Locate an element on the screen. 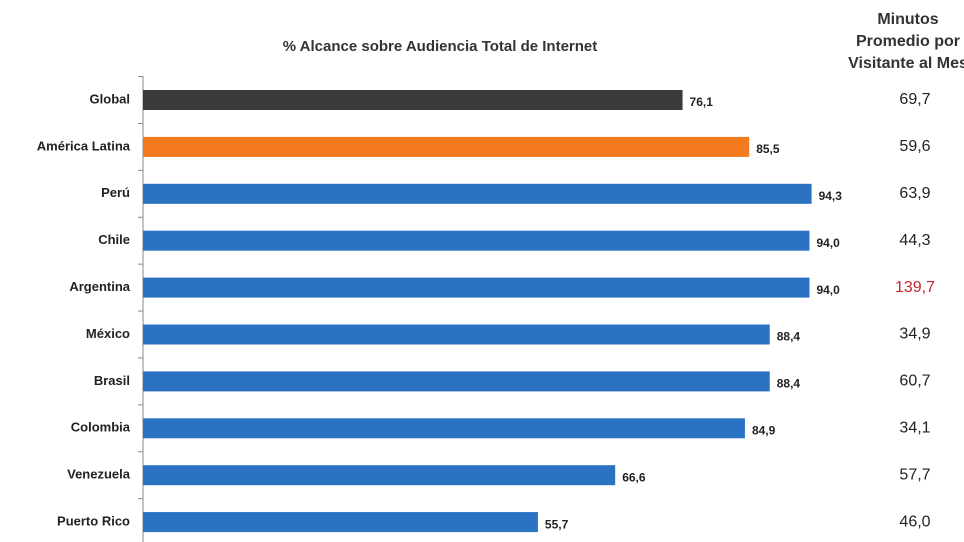  y-tick-label: Colombia is located at coordinates (101, 427).